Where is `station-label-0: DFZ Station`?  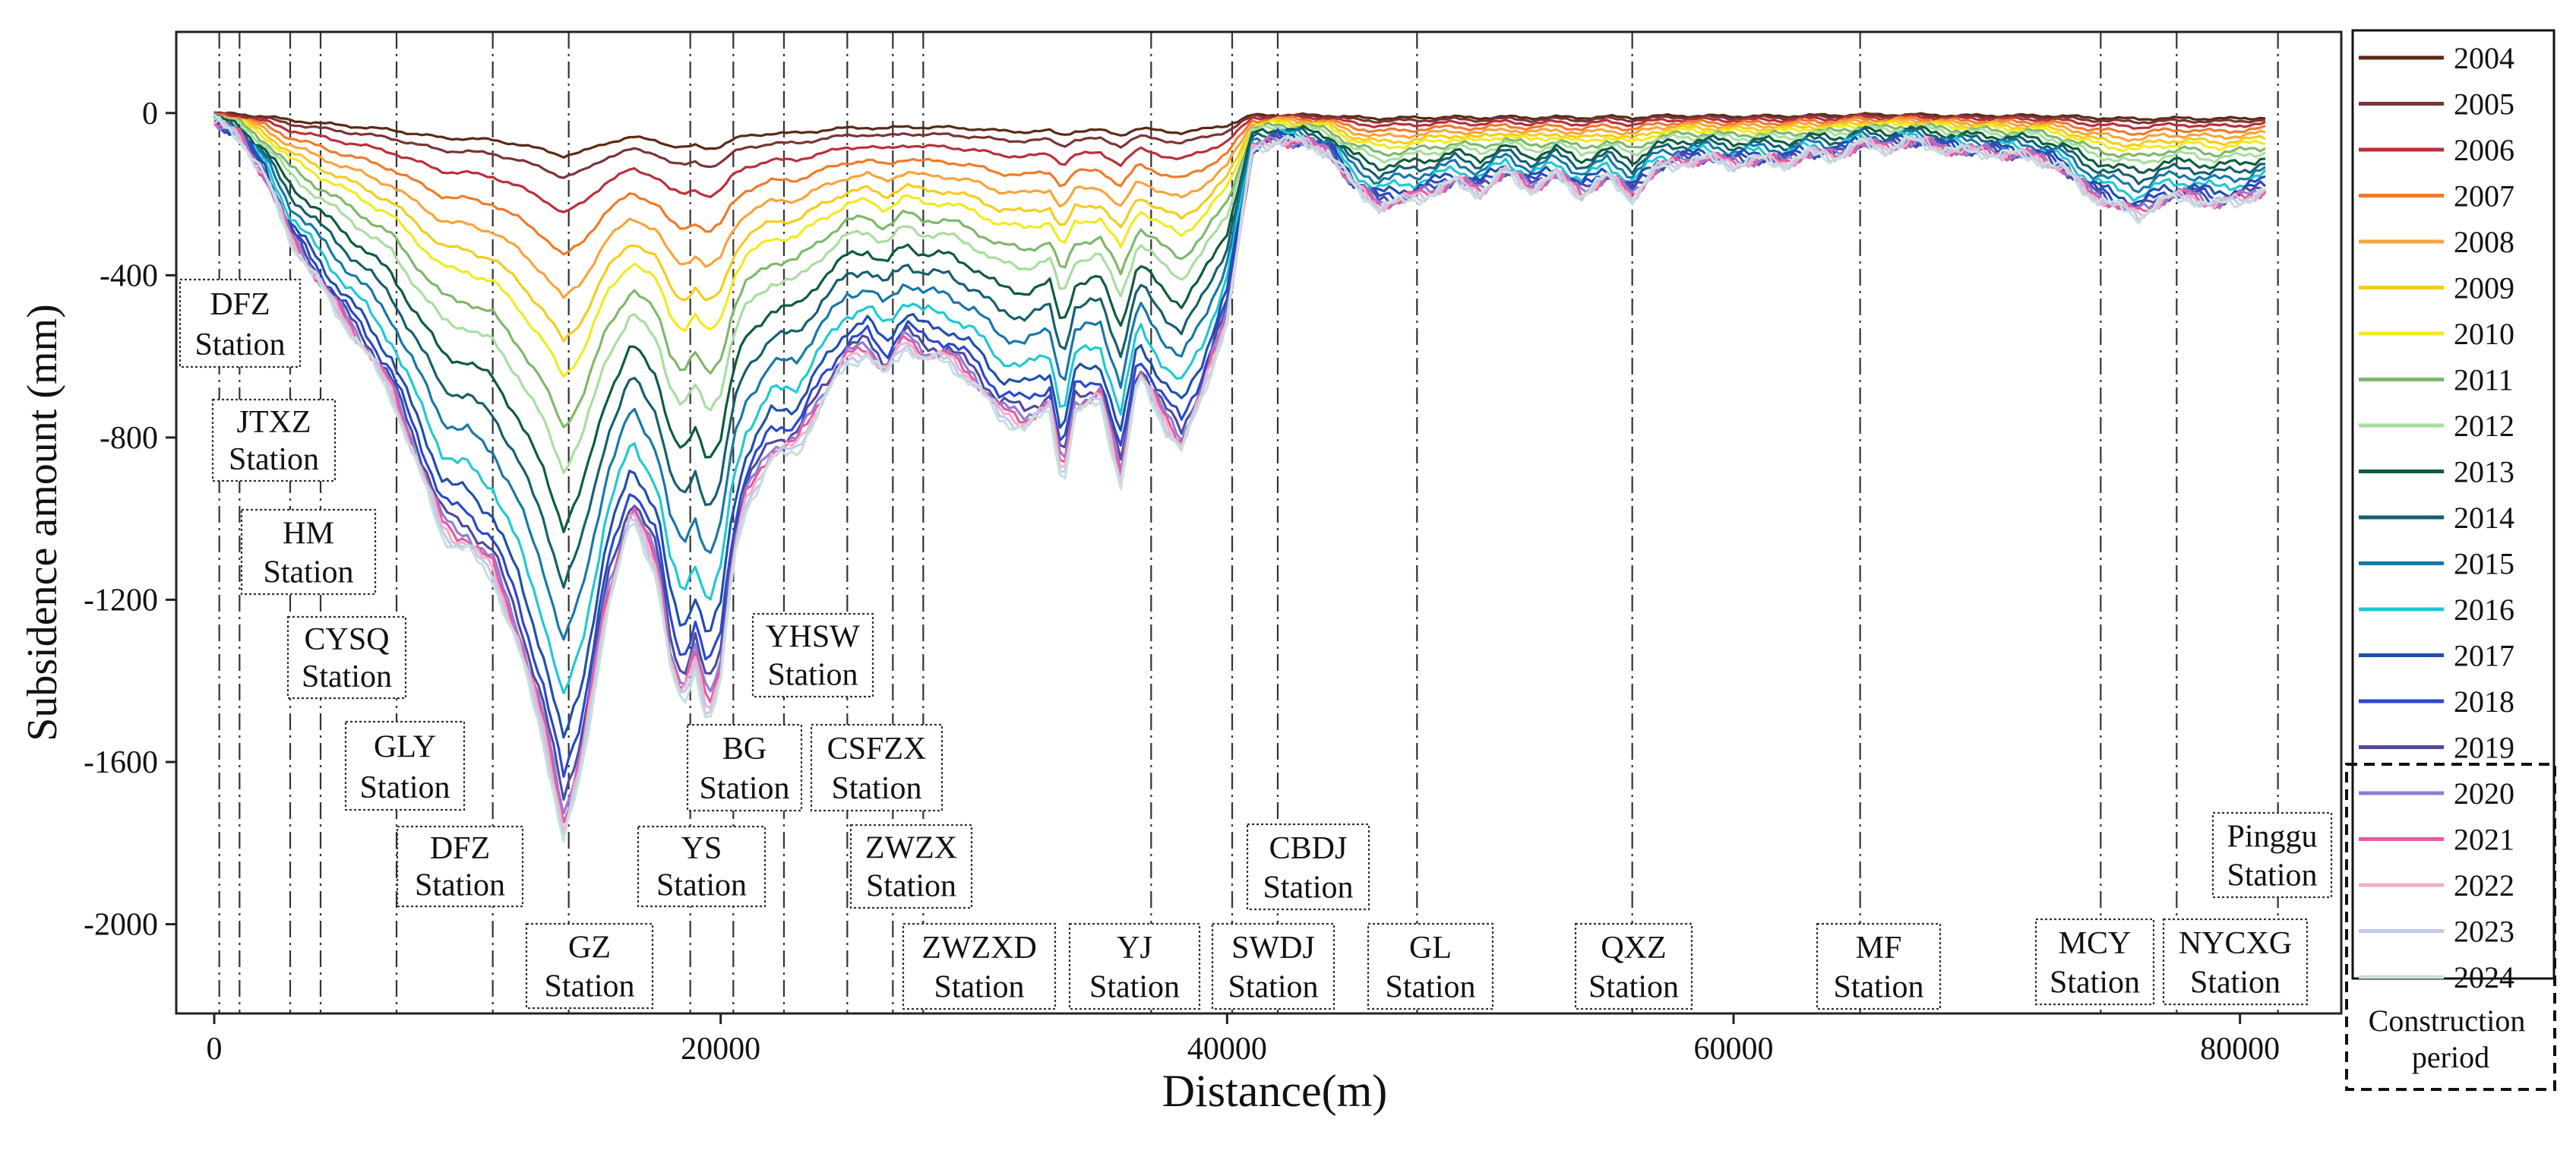 station-label-0: DFZ Station is located at coordinates (240, 323).